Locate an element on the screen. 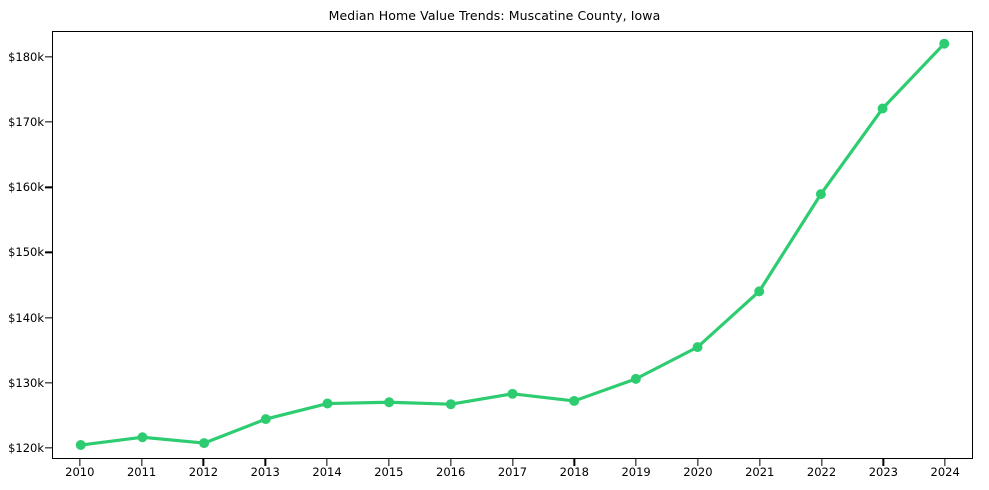  x-axis-tick-label: 2024 is located at coordinates (945, 472).